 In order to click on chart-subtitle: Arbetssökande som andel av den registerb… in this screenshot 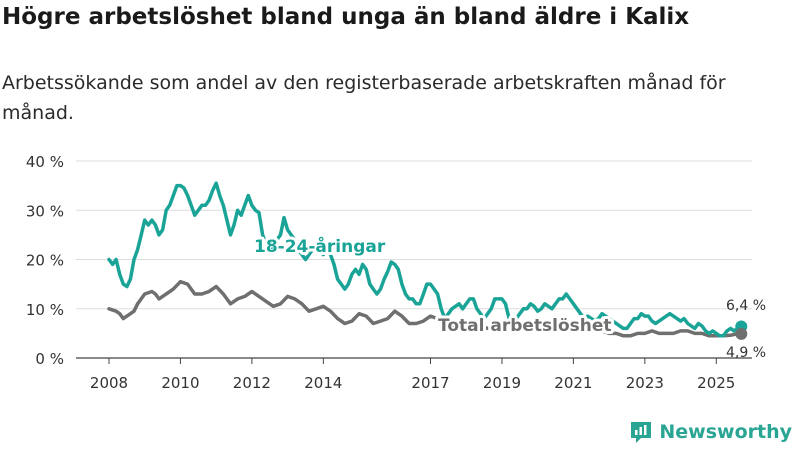, I will do `click(364, 98)`.